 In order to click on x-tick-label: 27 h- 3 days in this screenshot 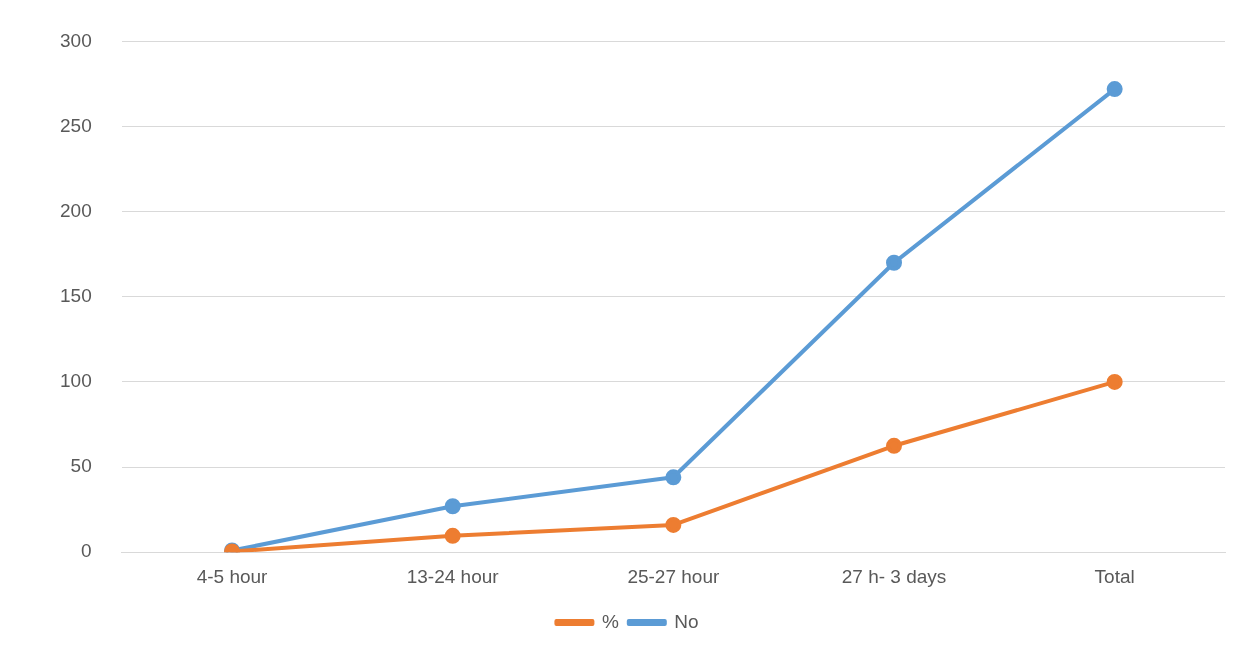, I will do `click(894, 576)`.